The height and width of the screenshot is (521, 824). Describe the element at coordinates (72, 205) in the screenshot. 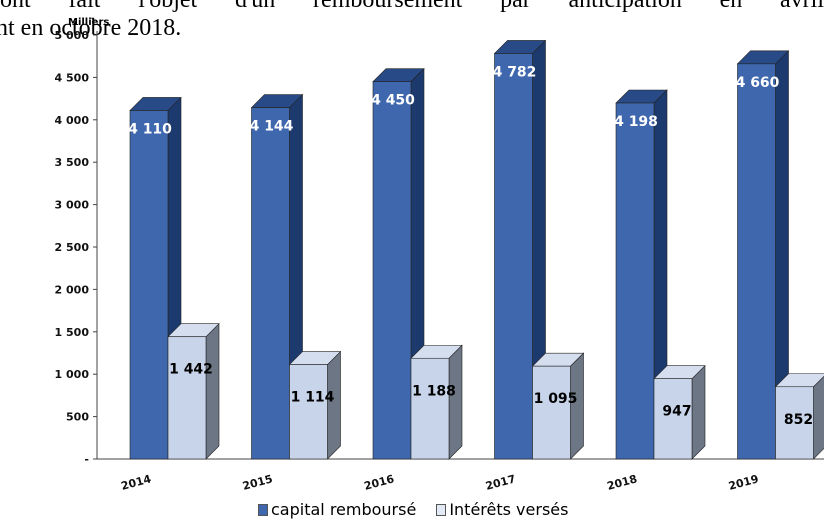

I see `y-tick-label: 3 000` at that location.